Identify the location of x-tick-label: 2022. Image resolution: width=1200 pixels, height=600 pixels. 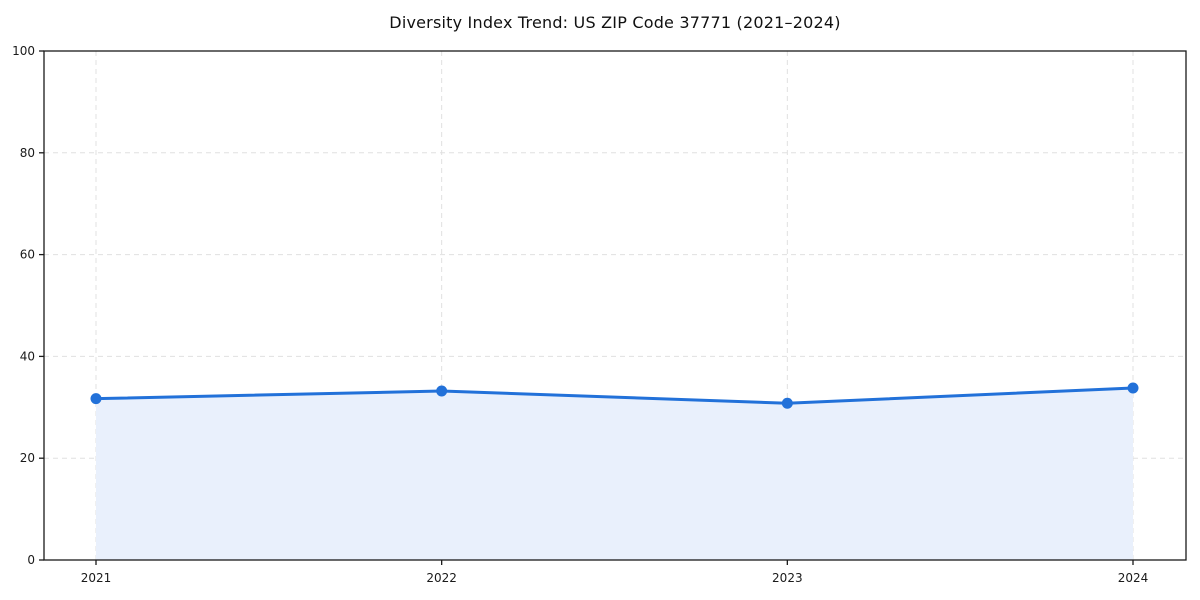
(441, 578).